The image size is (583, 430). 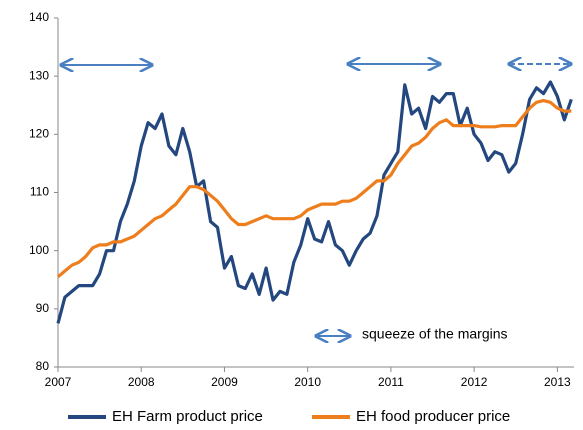 What do you see at coordinates (557, 382) in the screenshot?
I see `x-tick-label: 2013` at bounding box center [557, 382].